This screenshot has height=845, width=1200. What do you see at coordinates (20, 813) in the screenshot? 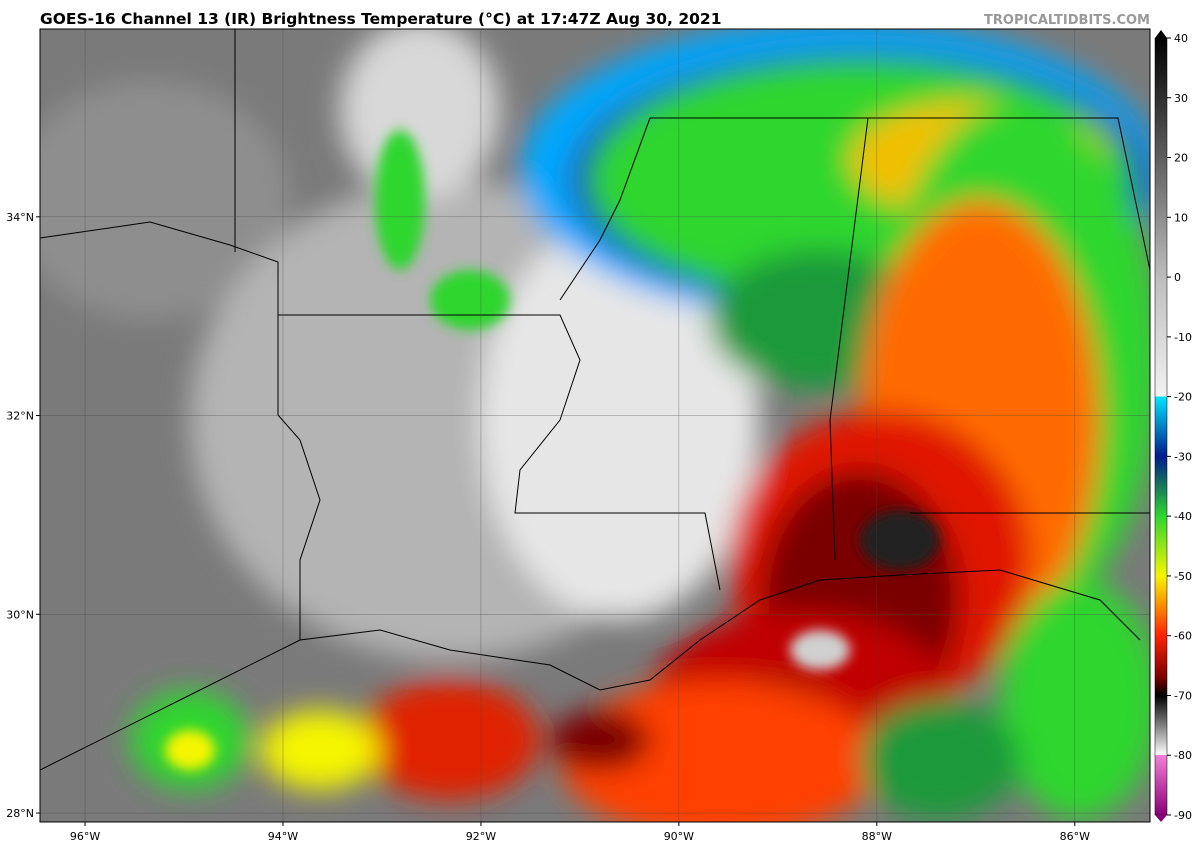
I see `y-tick-label: 28°N` at bounding box center [20, 813].